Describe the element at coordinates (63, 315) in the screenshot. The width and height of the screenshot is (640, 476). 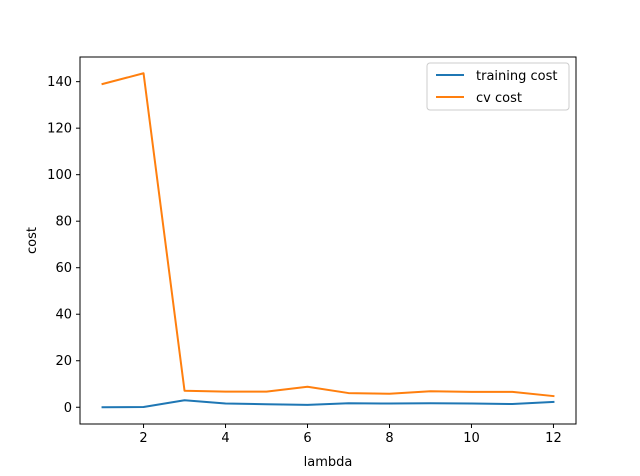
I see `y-tick-label: 40` at that location.